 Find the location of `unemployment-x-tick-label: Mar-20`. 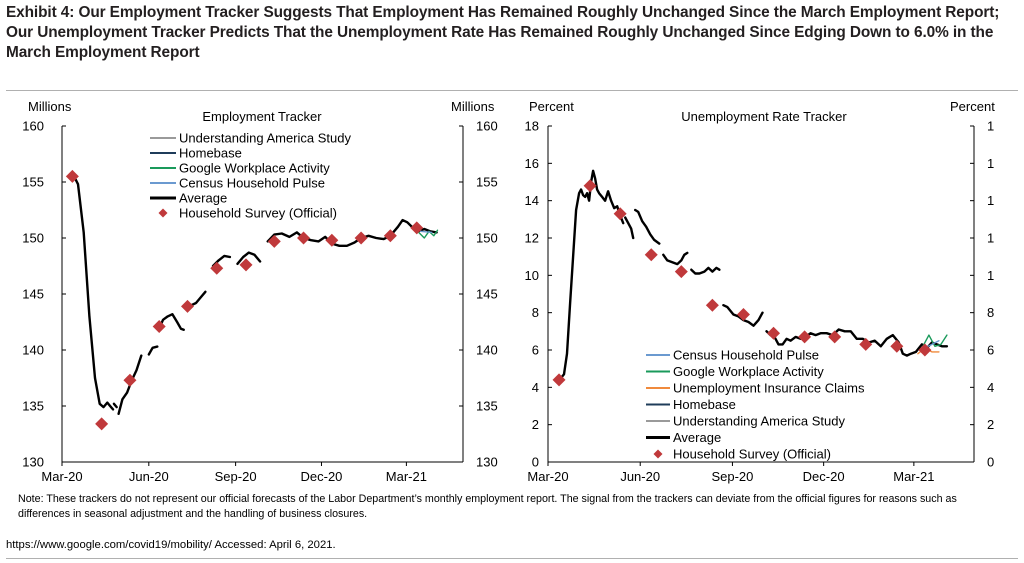

unemployment-x-tick-label: Mar-20 is located at coordinates (547, 476).